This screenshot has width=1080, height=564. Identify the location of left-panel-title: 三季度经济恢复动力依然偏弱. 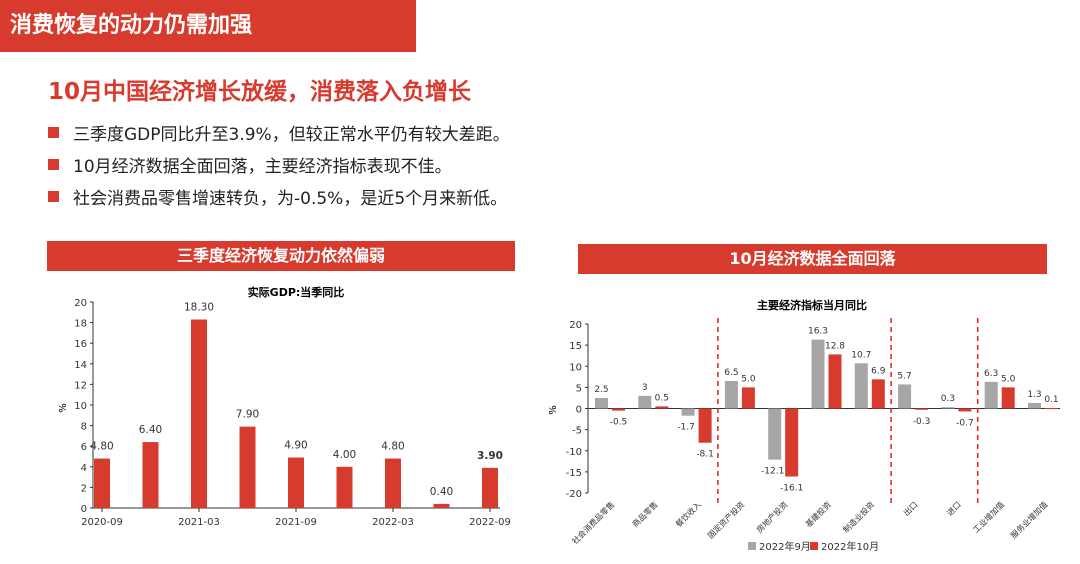
(281, 256).